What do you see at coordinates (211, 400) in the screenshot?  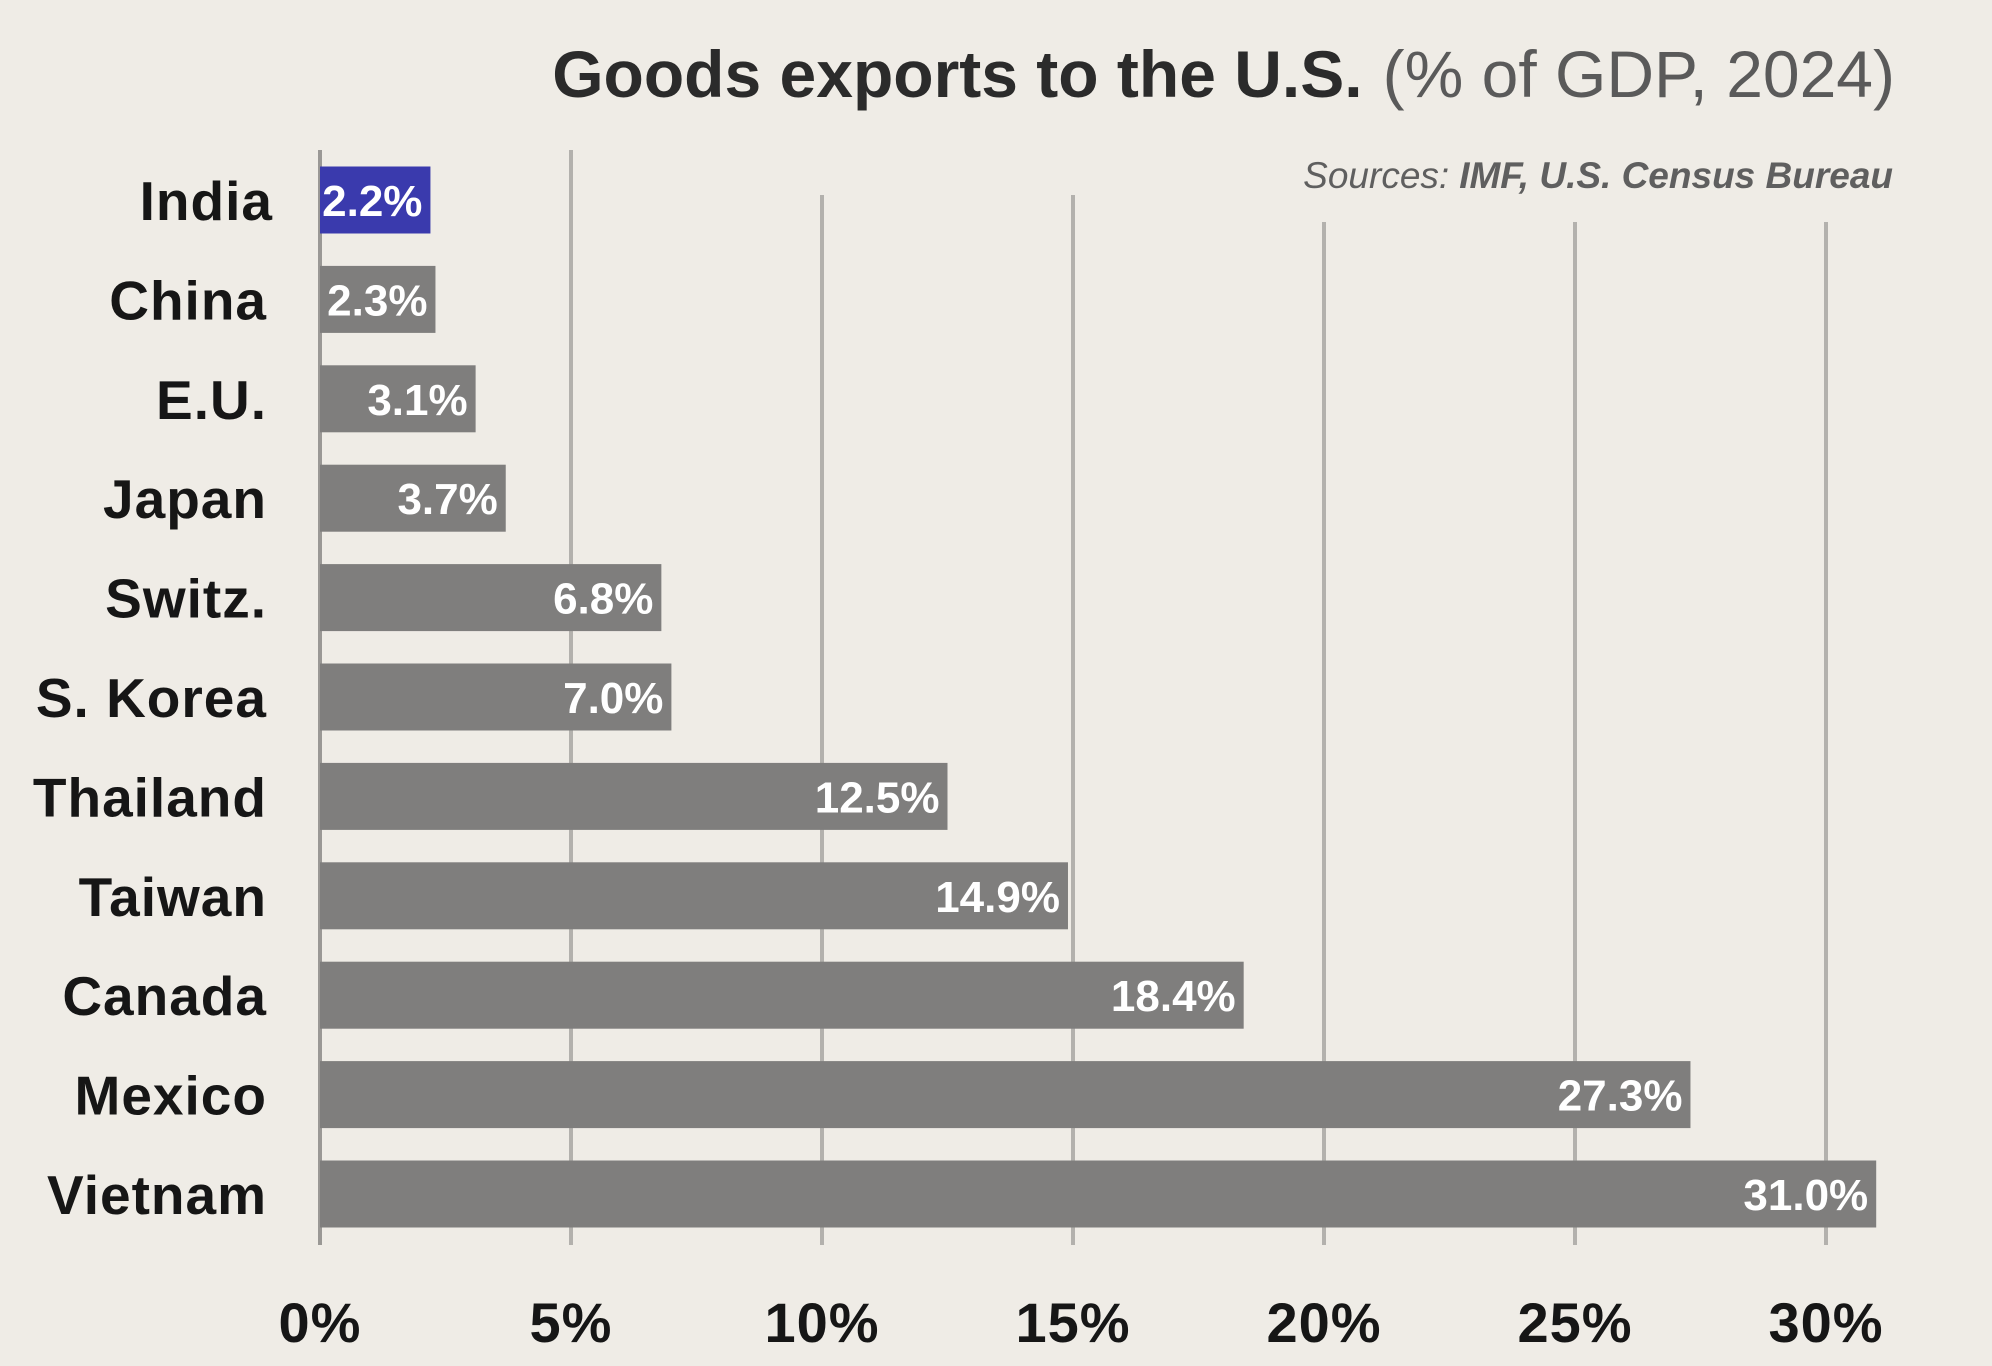 I see `category-label: E.U.` at bounding box center [211, 400].